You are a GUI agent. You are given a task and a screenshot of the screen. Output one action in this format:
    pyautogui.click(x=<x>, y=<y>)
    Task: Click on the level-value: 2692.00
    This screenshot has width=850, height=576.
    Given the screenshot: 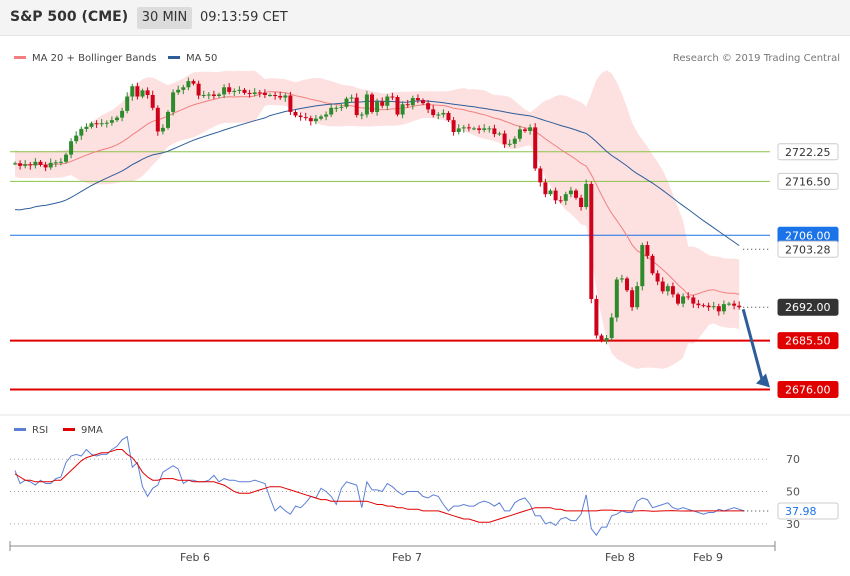 What is the action you would take?
    pyautogui.click(x=808, y=307)
    